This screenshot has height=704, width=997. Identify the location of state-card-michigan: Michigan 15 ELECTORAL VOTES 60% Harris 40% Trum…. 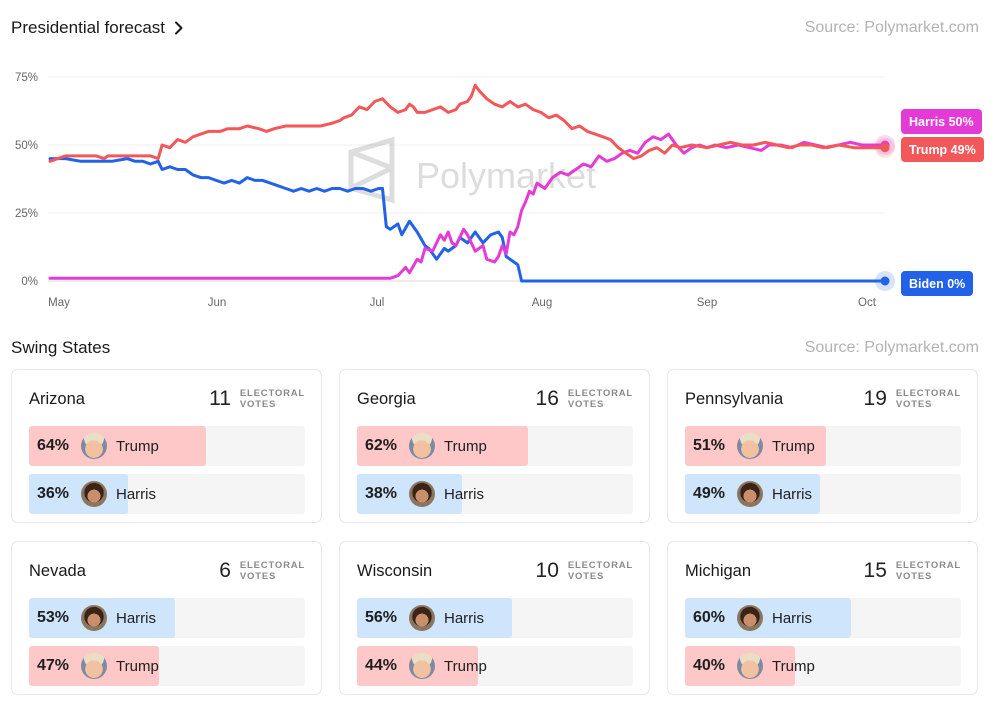
(822, 618).